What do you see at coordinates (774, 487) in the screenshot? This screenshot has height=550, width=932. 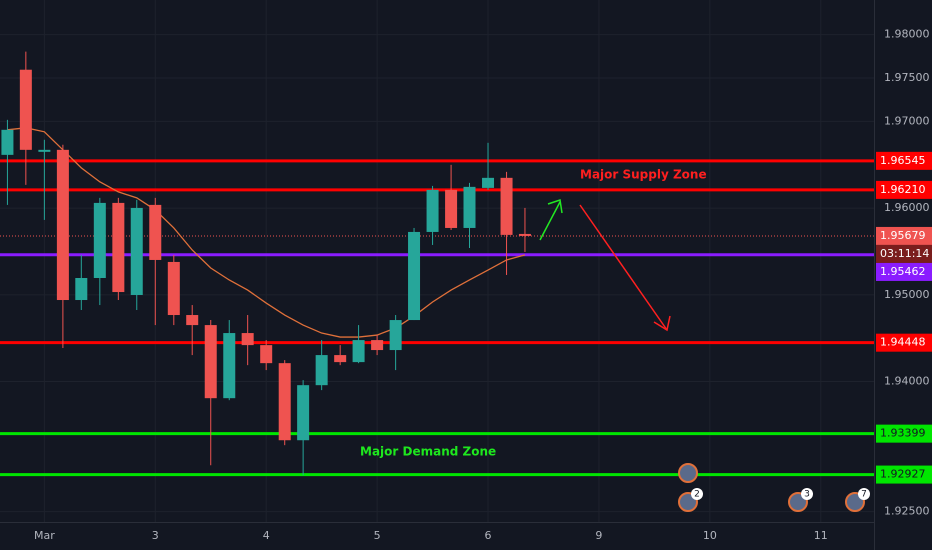 I see `event-icons: 2 3 7` at bounding box center [774, 487].